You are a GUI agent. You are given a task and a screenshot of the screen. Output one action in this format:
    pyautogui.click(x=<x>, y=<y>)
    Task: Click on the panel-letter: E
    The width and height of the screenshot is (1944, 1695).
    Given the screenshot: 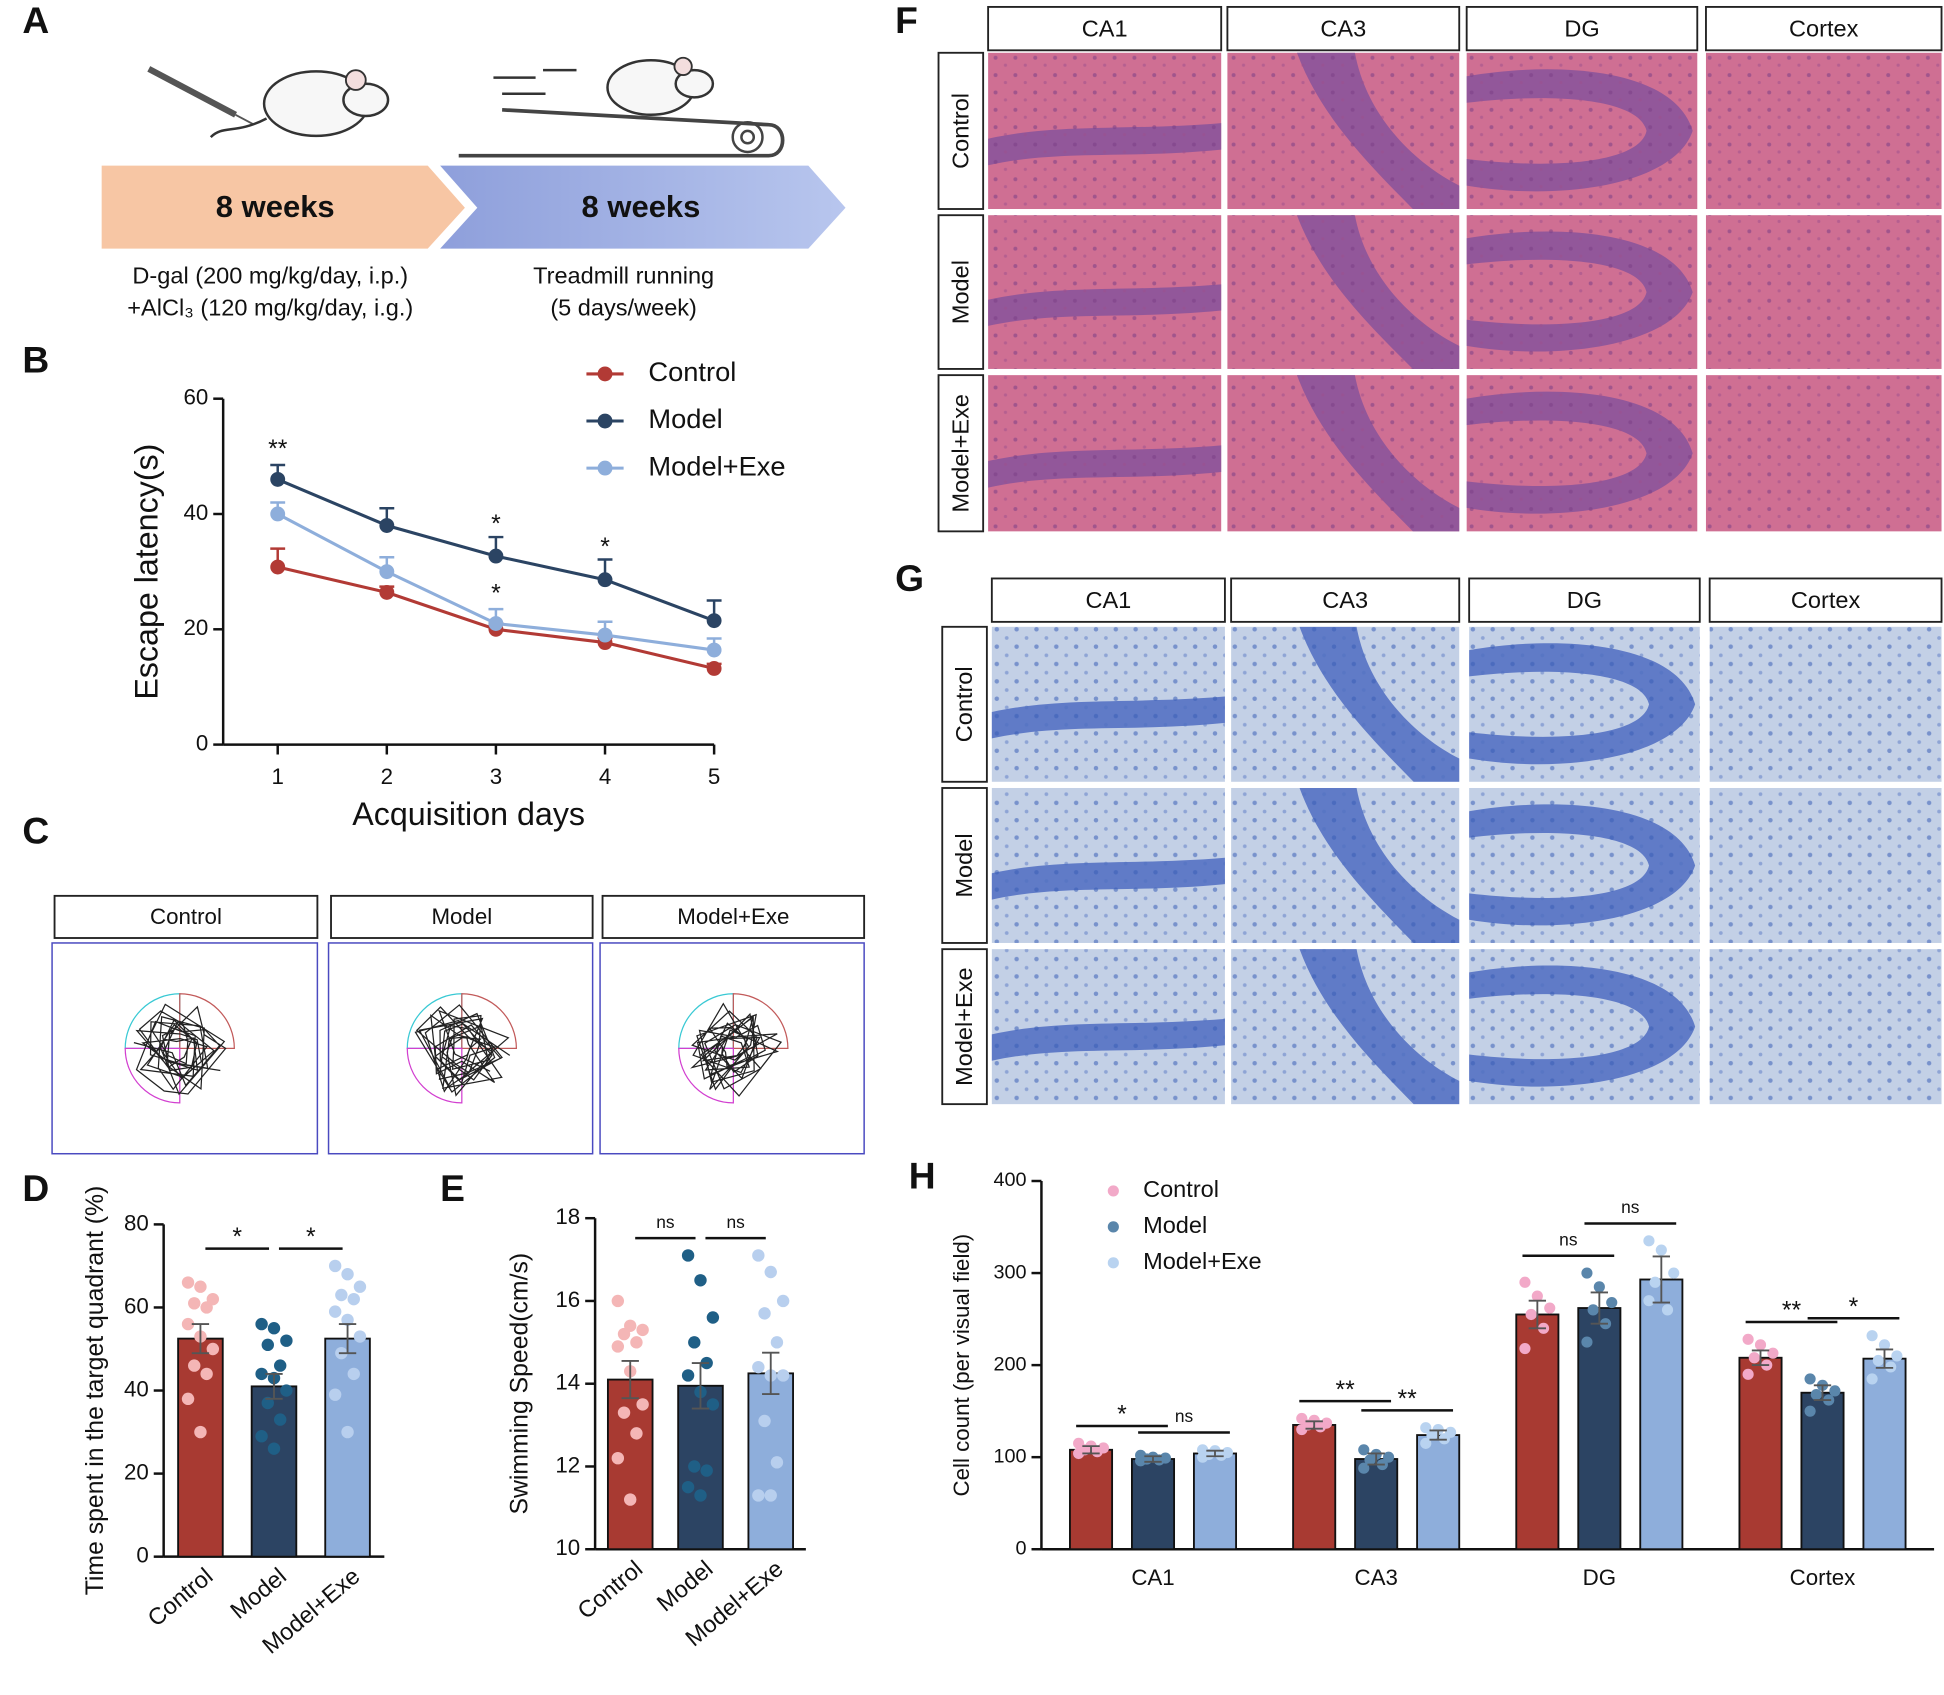 What is the action you would take?
    pyautogui.click(x=452, y=1188)
    